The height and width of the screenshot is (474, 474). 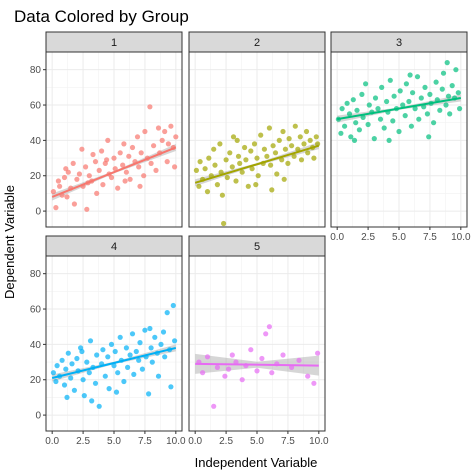 What do you see at coordinates (36, 345) in the screenshot?
I see `y-tick-label: 40` at bounding box center [36, 345].